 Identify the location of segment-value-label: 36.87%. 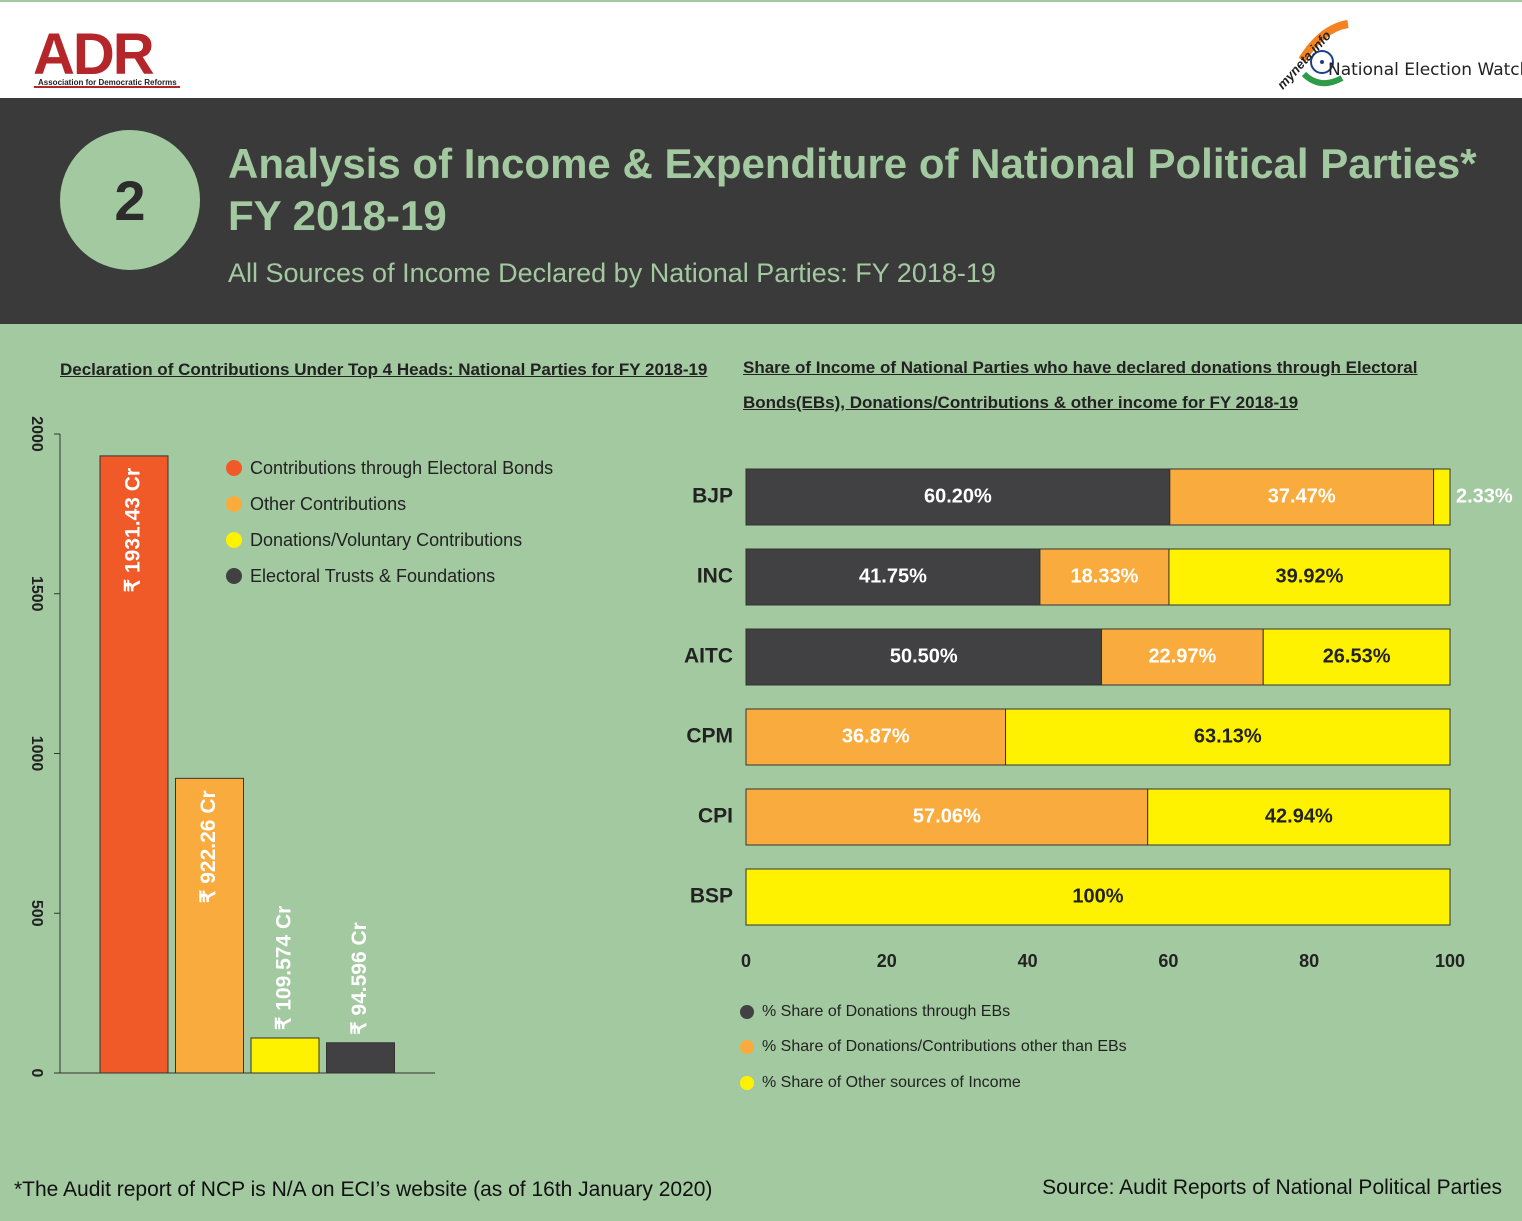
(876, 736).